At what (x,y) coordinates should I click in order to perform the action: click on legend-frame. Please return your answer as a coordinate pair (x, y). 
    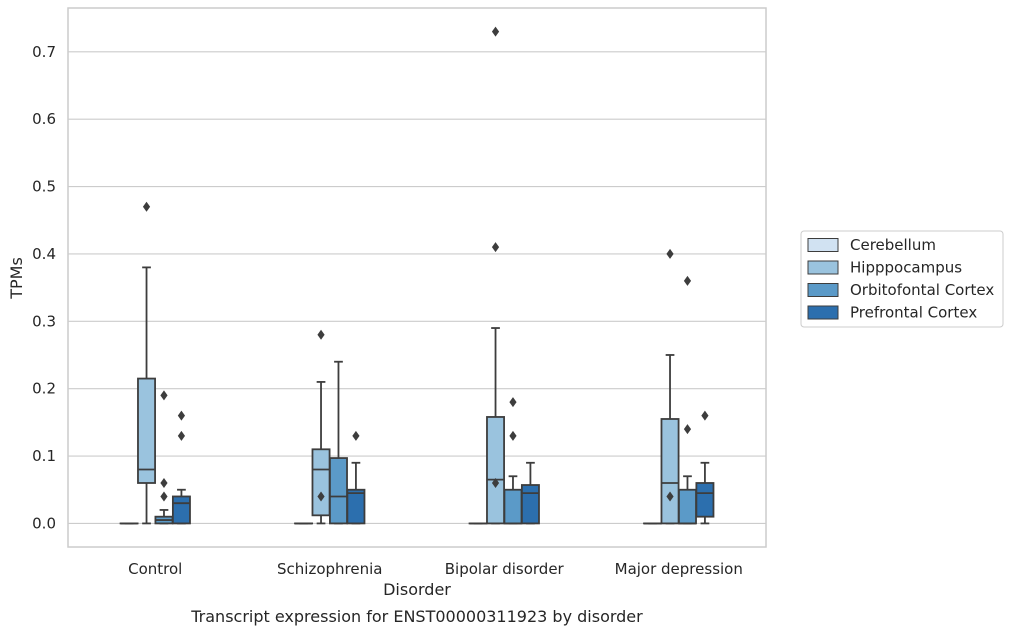
    Looking at the image, I should click on (902, 279).